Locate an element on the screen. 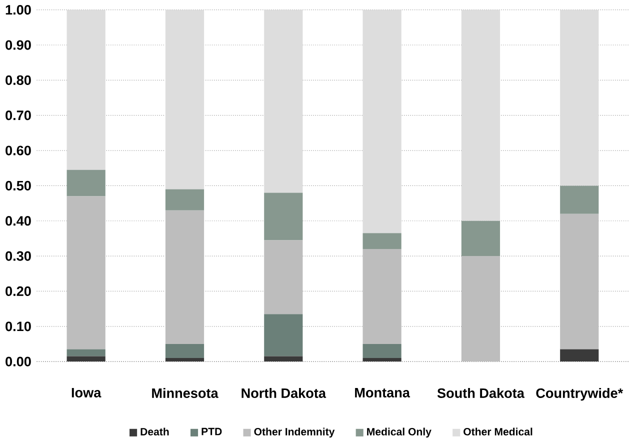  x-tick-label: North Dakota is located at coordinates (284, 393).